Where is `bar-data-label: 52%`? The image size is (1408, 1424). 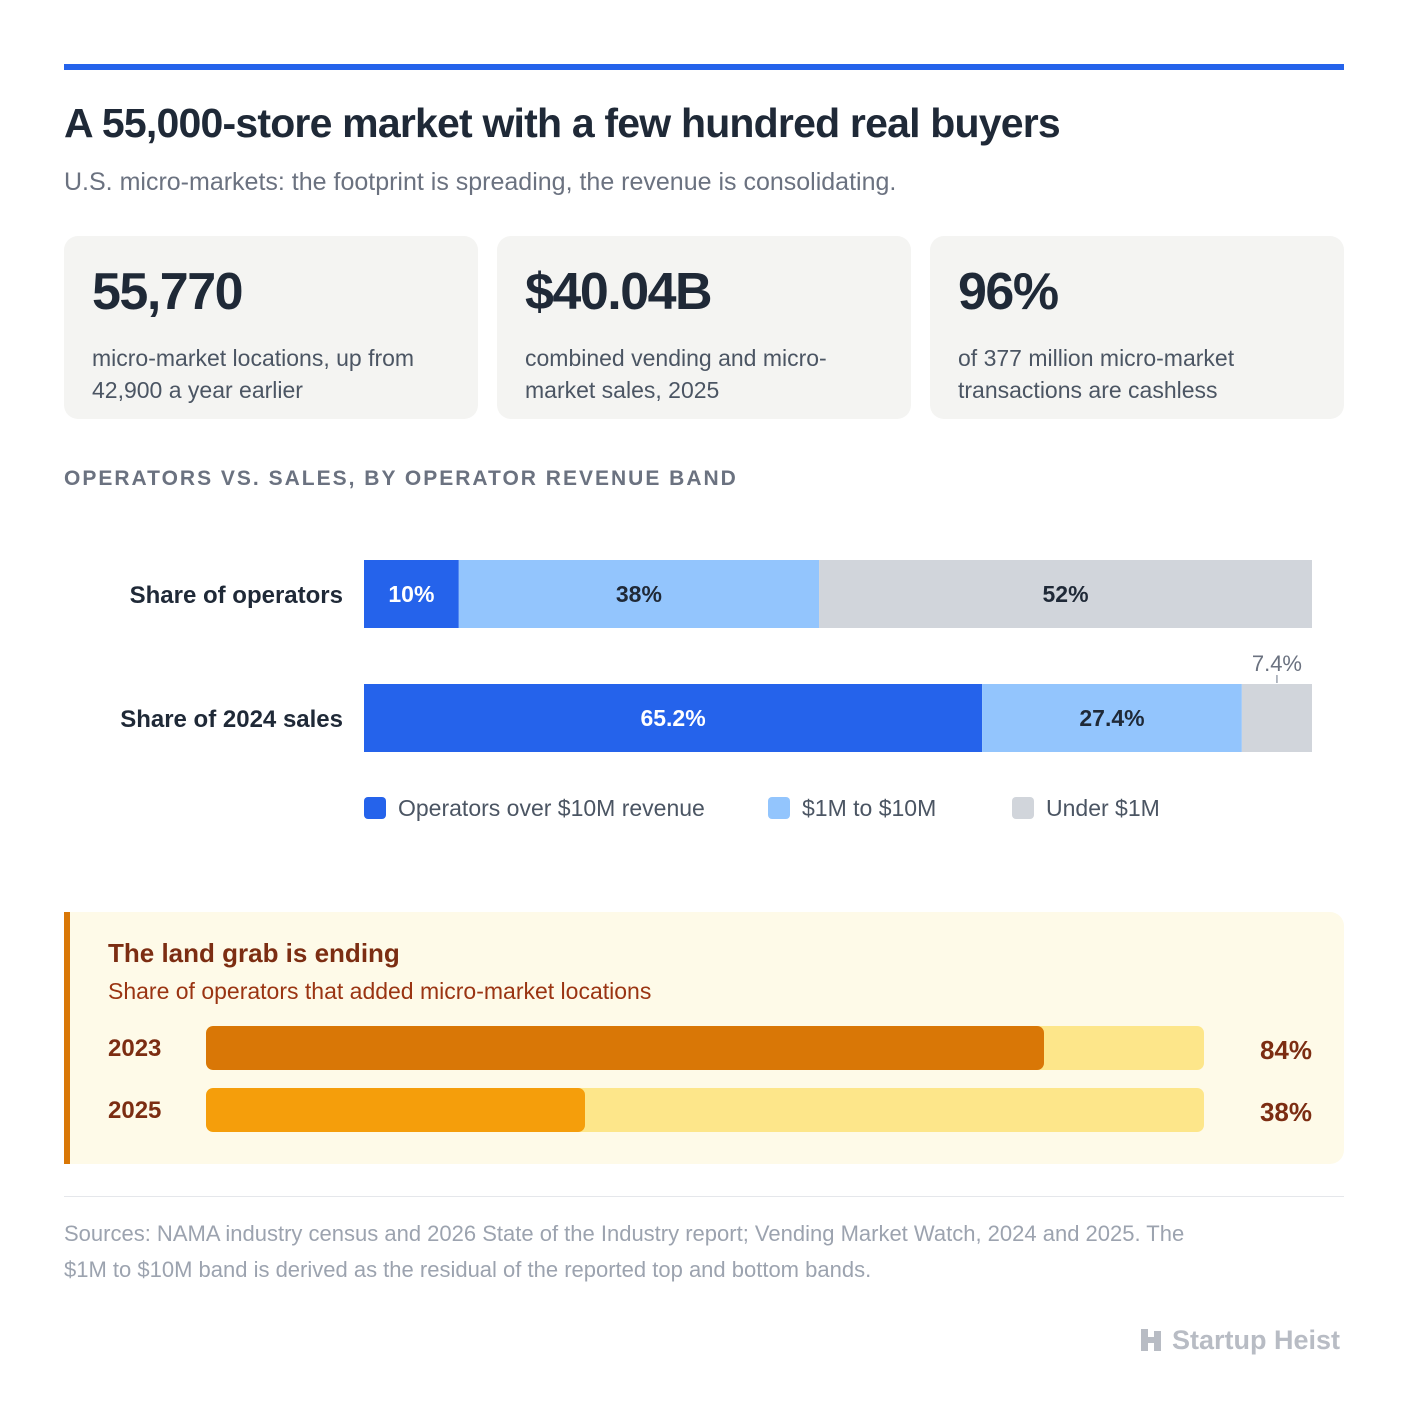
bar-data-label: 52% is located at coordinates (1065, 594).